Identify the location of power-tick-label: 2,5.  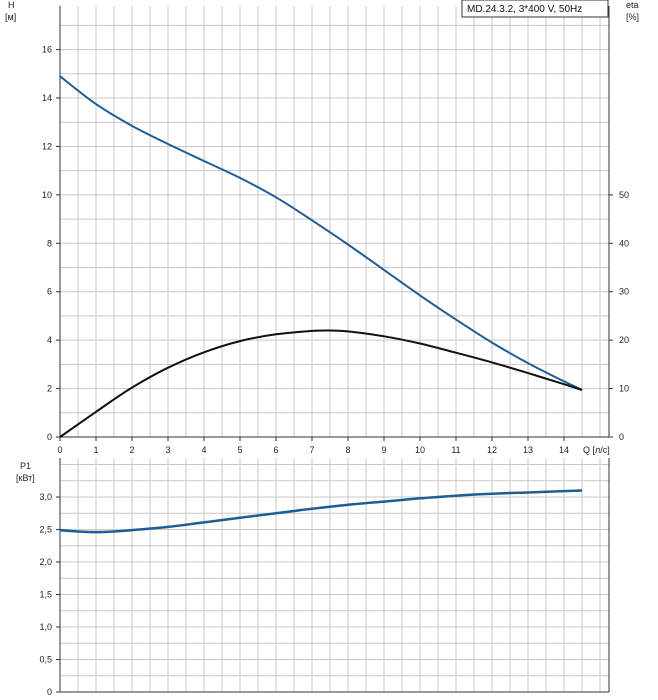
(45, 530).